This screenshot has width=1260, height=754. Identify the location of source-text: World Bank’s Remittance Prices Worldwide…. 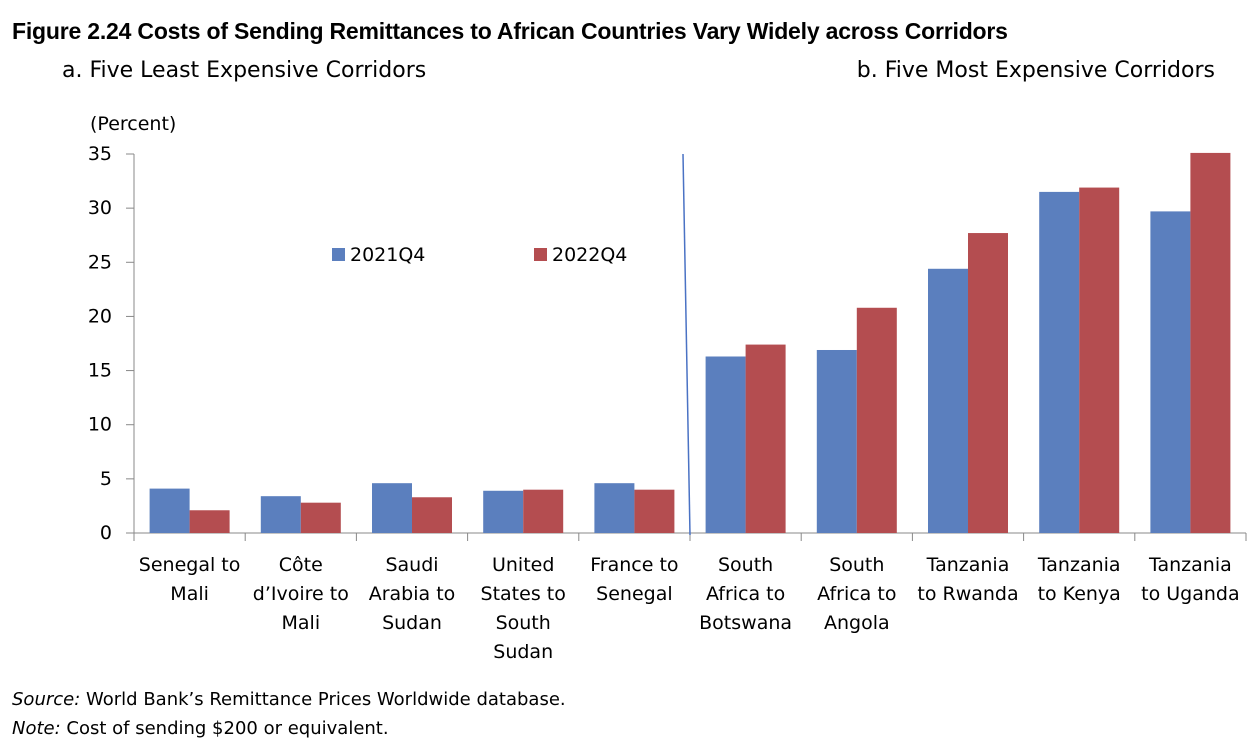
(323, 699).